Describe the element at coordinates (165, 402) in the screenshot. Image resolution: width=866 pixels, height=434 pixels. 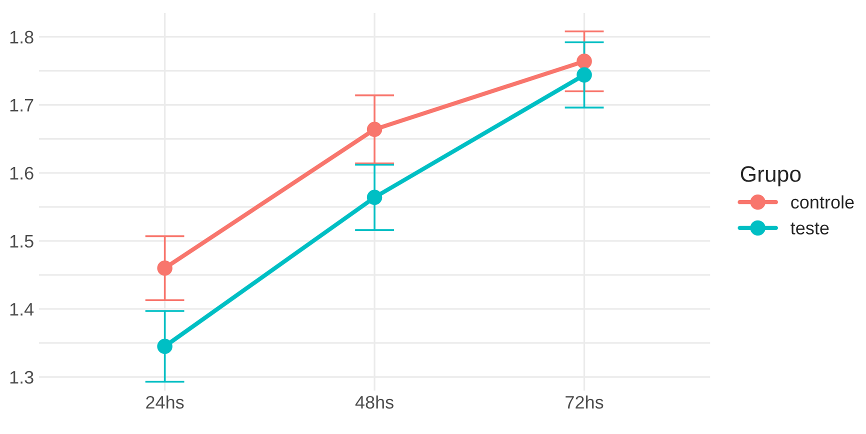
I see `x-tick-label: 24hs` at that location.